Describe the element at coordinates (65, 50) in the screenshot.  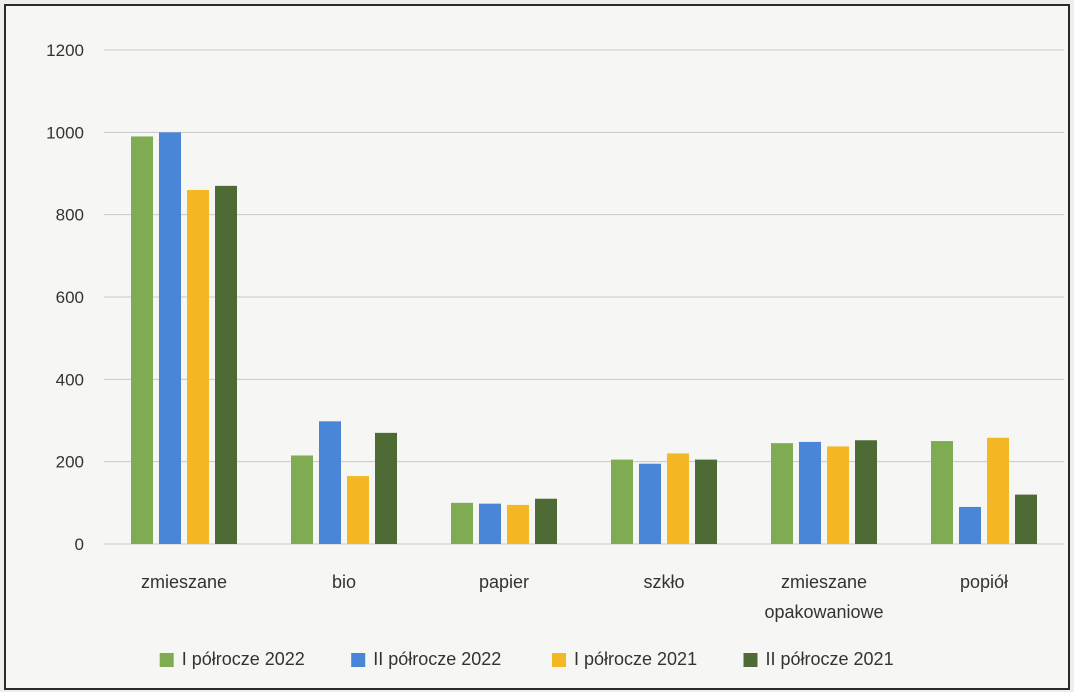
I see `y-tick-label: 1200` at that location.